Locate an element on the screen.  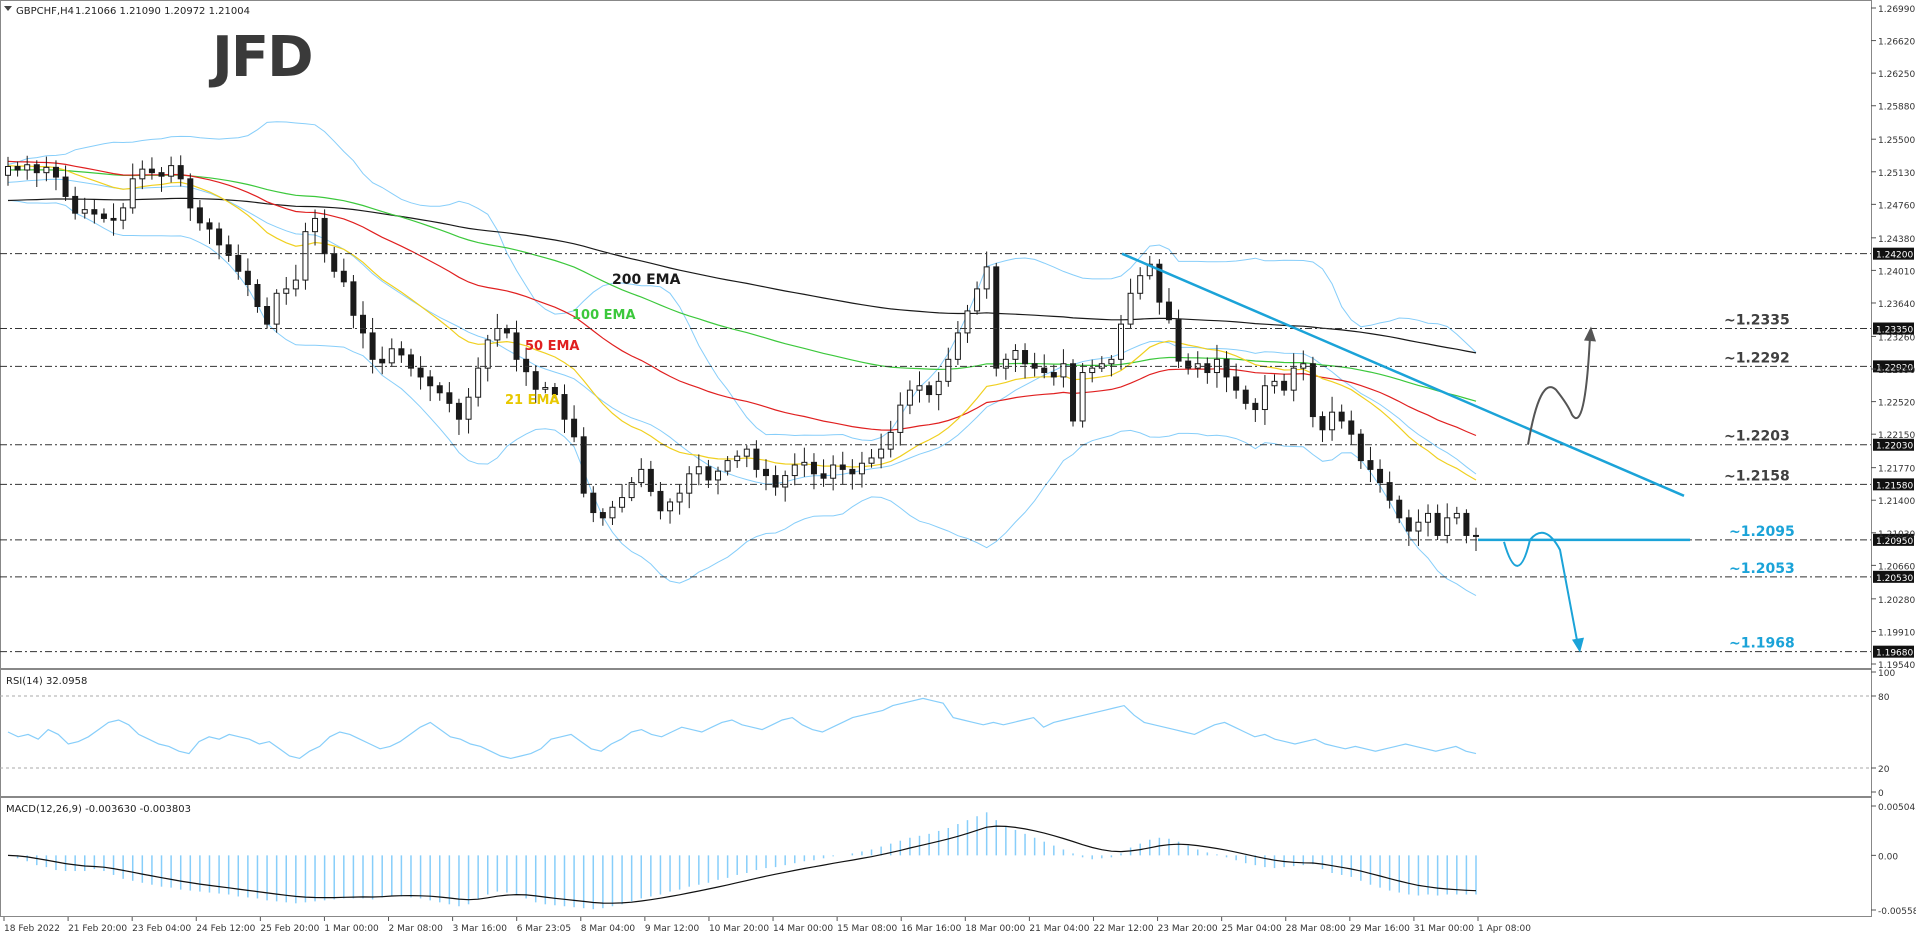
price-tick-label: 1.19540 is located at coordinates (1896, 666).